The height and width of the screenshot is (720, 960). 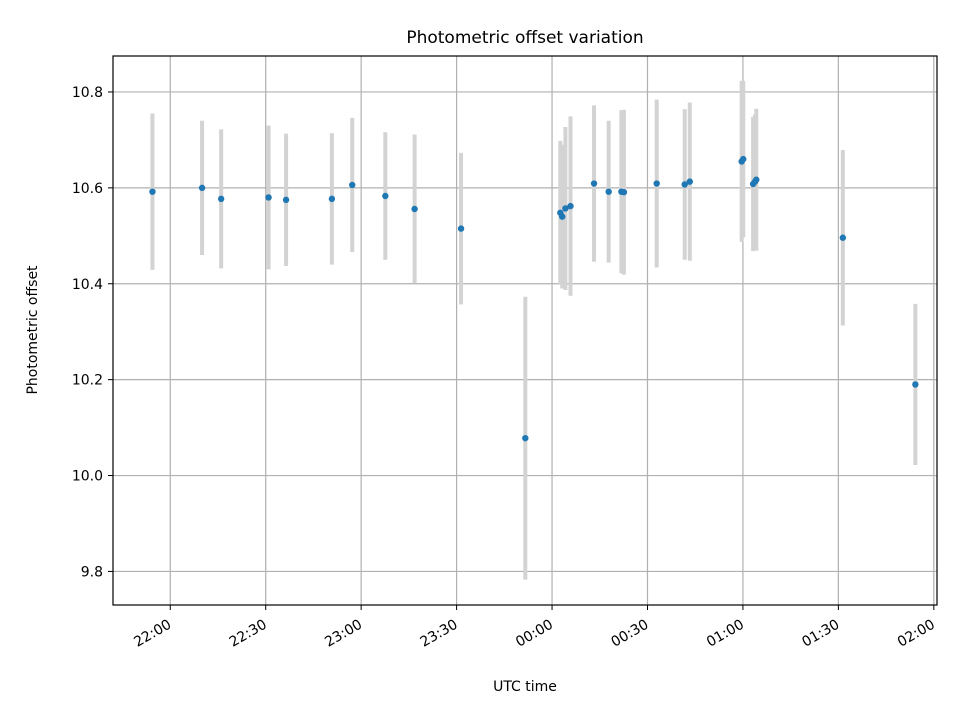 I want to click on y-tick-label: 10.6, so click(x=87, y=189).